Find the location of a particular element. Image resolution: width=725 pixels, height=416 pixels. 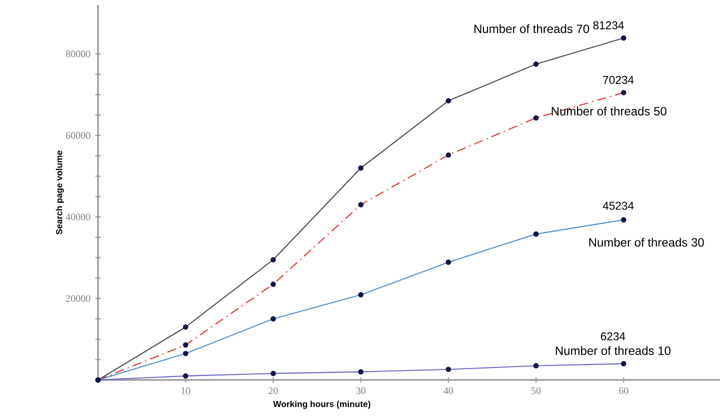

x-tick-label: 20 is located at coordinates (273, 390).